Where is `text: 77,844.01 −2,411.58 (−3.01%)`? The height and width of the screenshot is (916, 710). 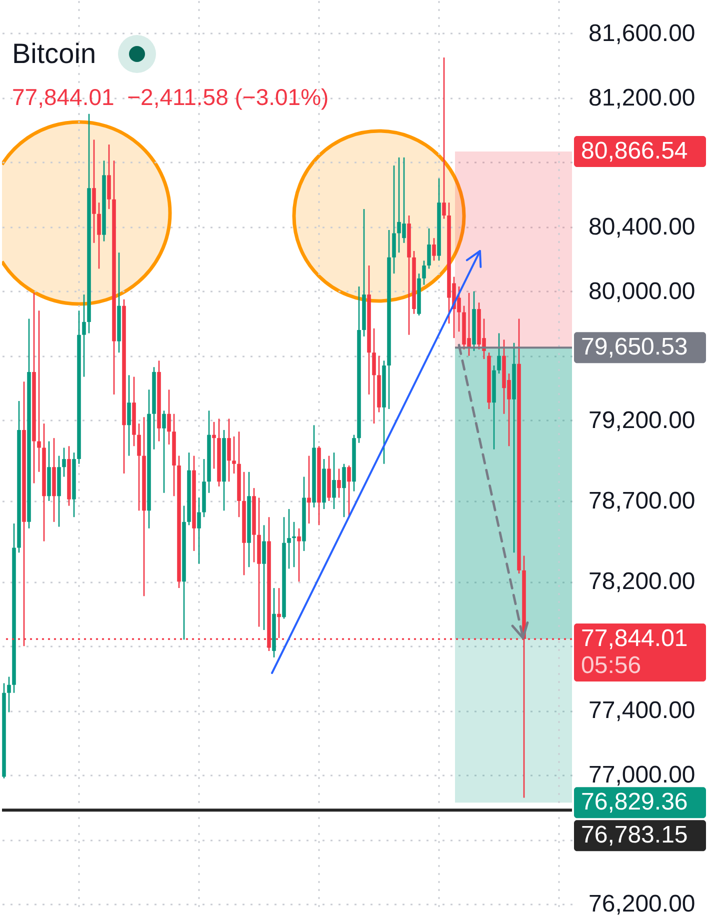
text: 77,844.01 −2,411.58 (−3.01%) is located at coordinates (170, 97).